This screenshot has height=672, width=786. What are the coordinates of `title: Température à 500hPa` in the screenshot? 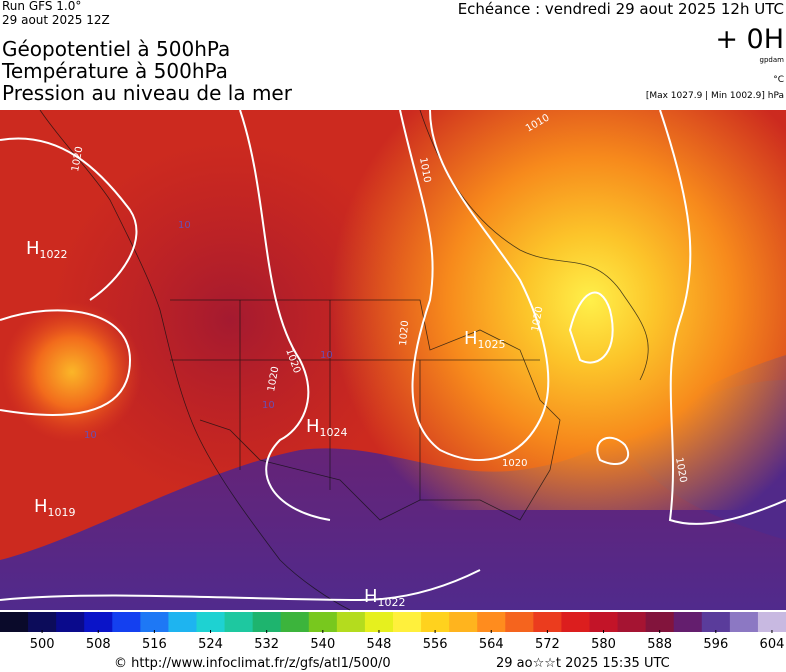 It's located at (114, 71).